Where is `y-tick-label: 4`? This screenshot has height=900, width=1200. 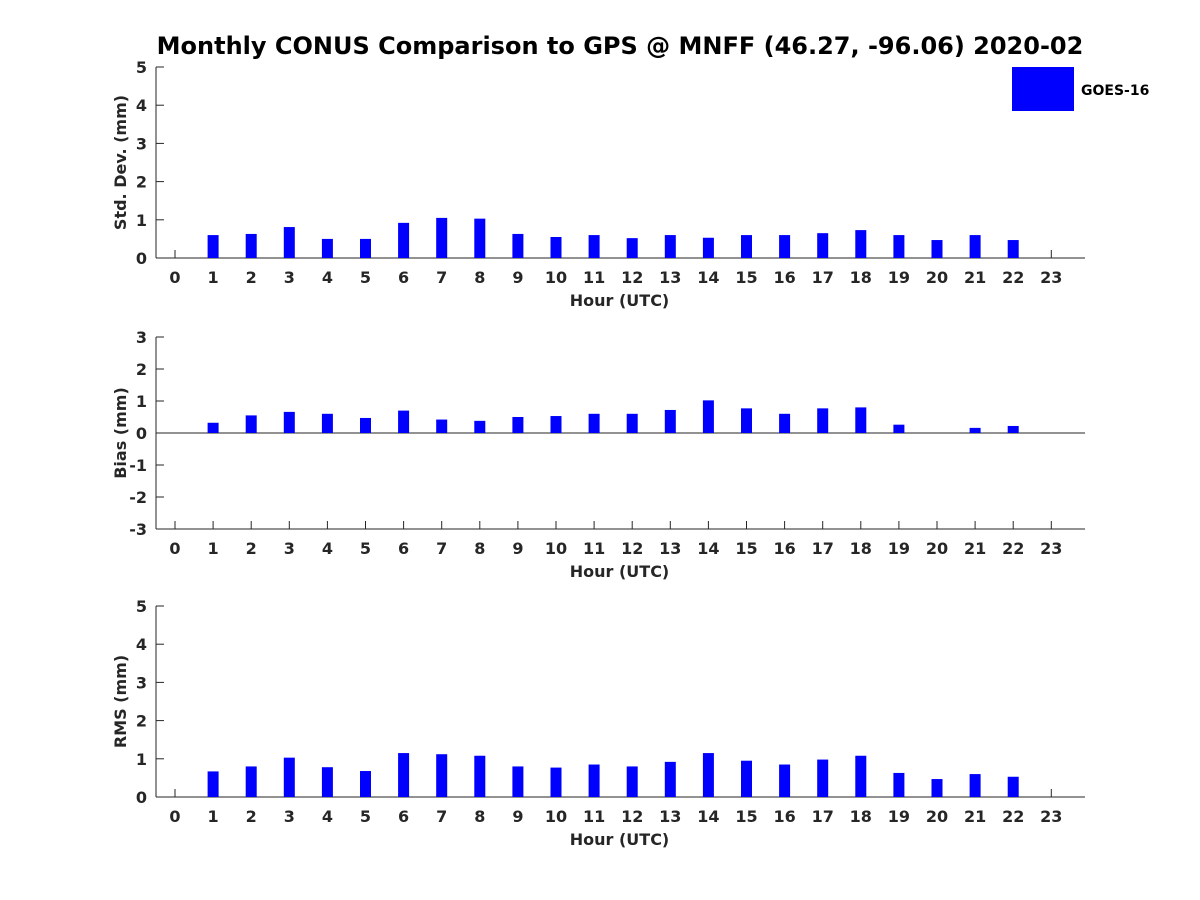
y-tick-label: 4 is located at coordinates (141, 105).